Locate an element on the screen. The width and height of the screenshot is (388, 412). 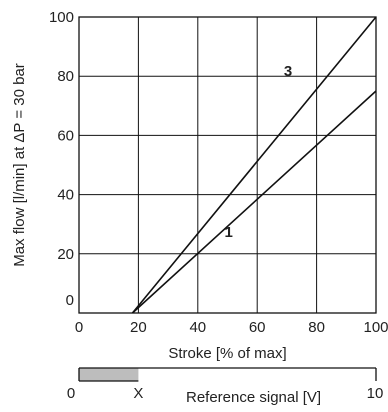
y-tick-labels: 0 20 40 60 80 100 is located at coordinates (61, 159).